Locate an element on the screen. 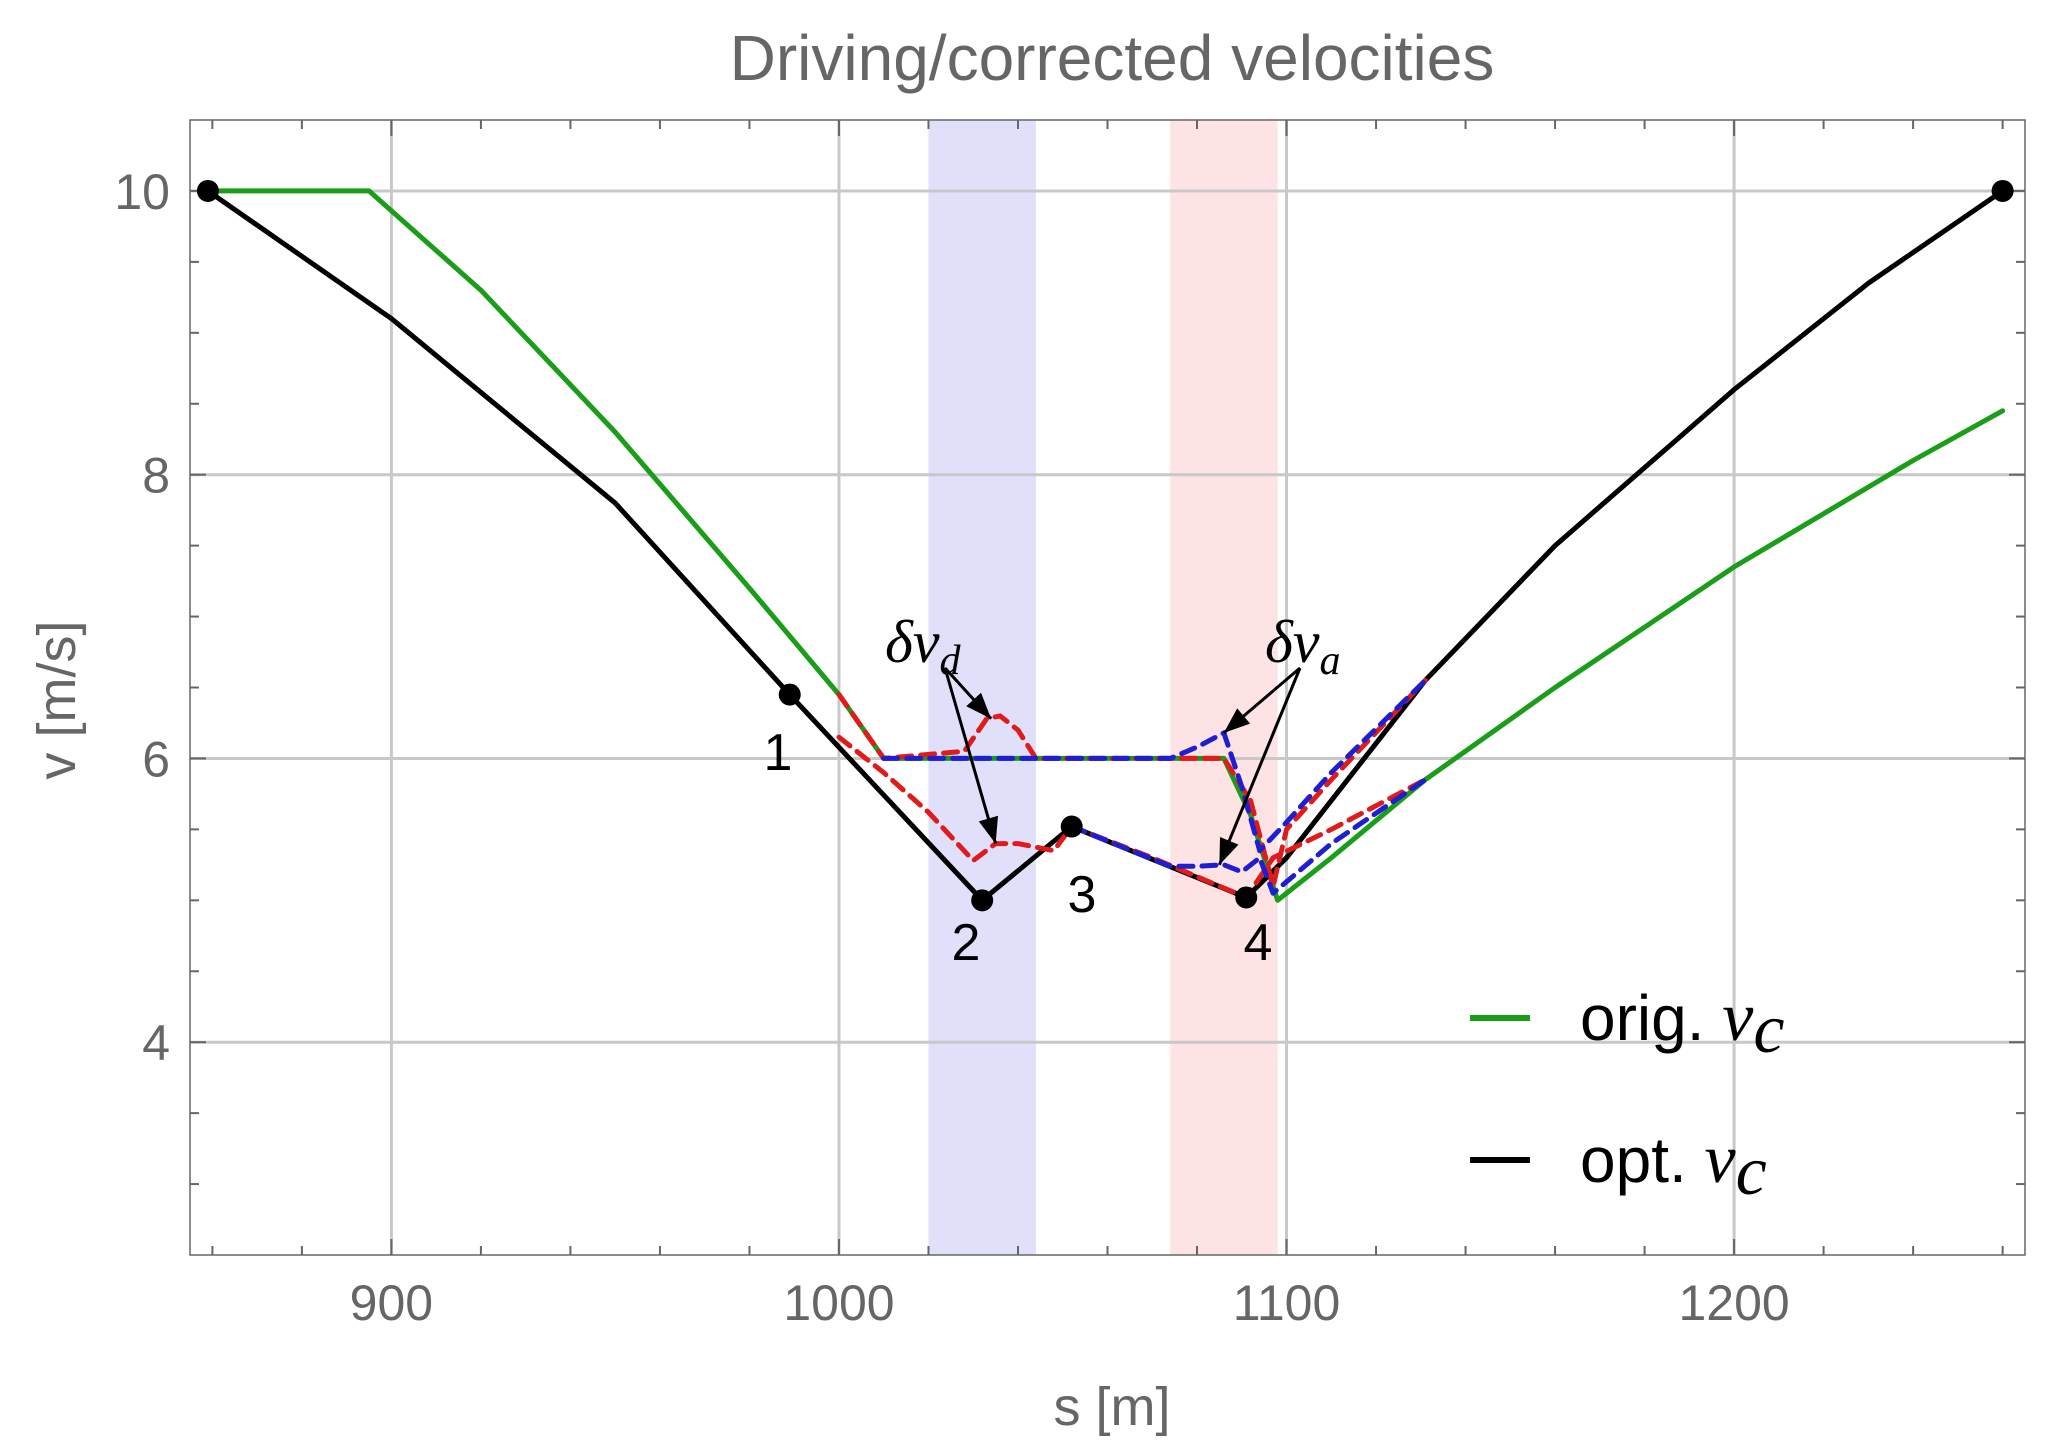 This screenshot has width=2052, height=1449. x-tick-label-1100: 1100 is located at coordinates (1287, 1303).